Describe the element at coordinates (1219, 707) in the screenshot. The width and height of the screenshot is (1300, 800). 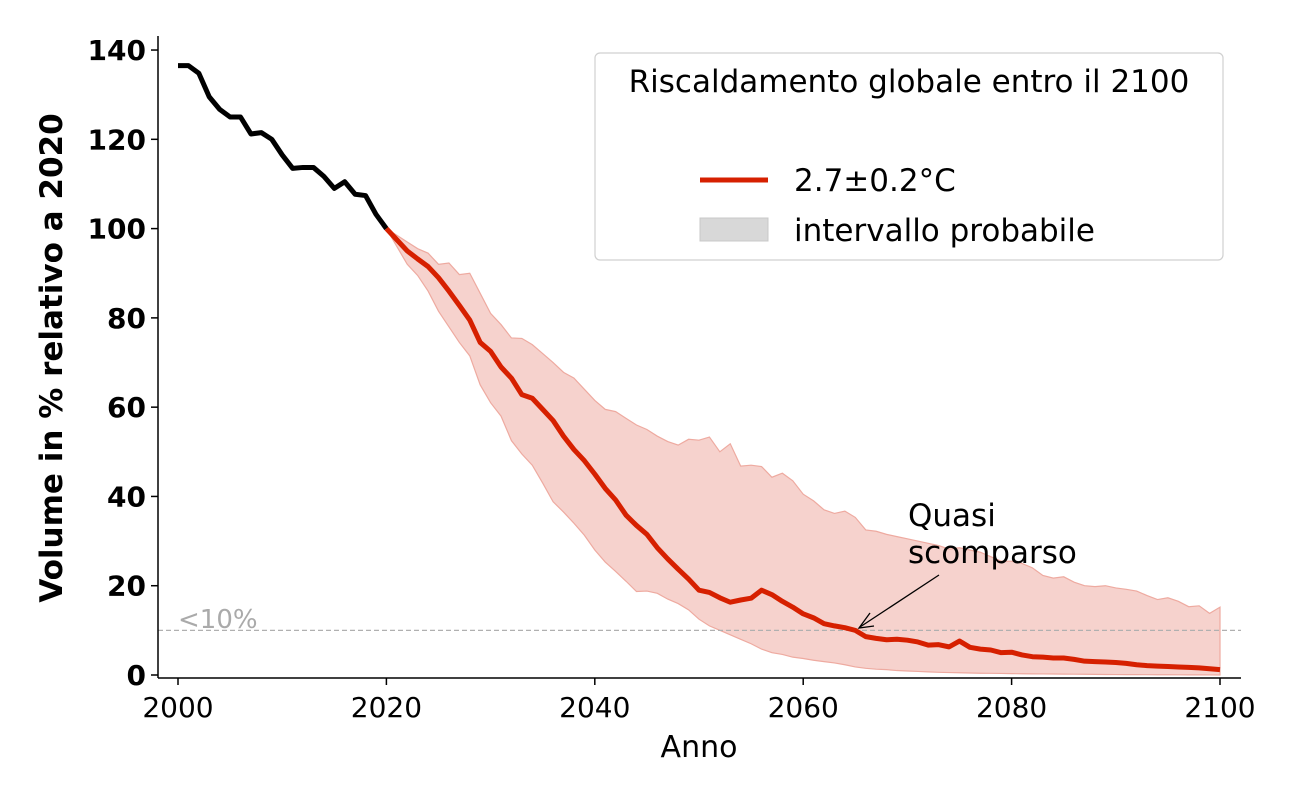
I see `x-tick-label: 2100` at that location.